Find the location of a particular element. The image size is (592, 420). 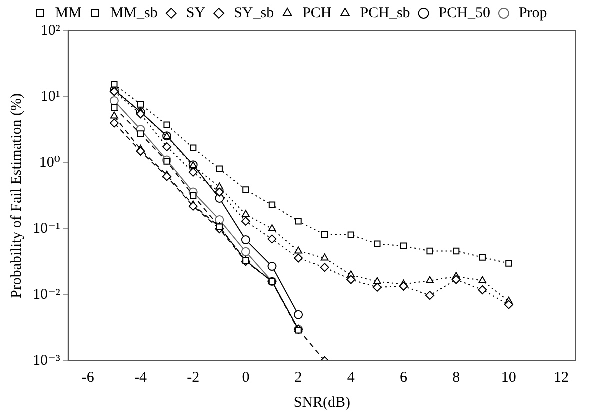

legend-label: PCH_sb is located at coordinates (385, 13).